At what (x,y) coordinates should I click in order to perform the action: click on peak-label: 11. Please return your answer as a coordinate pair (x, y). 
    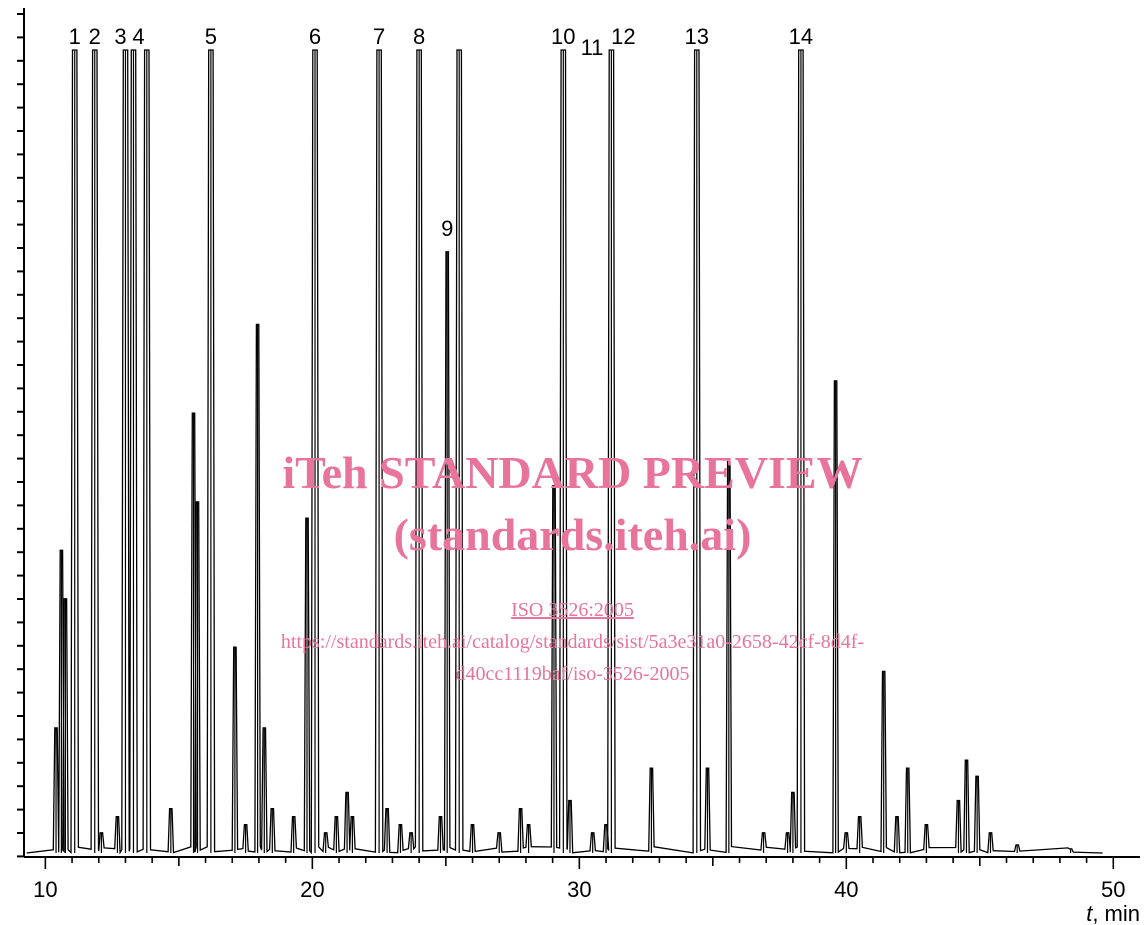
    Looking at the image, I should click on (592, 47).